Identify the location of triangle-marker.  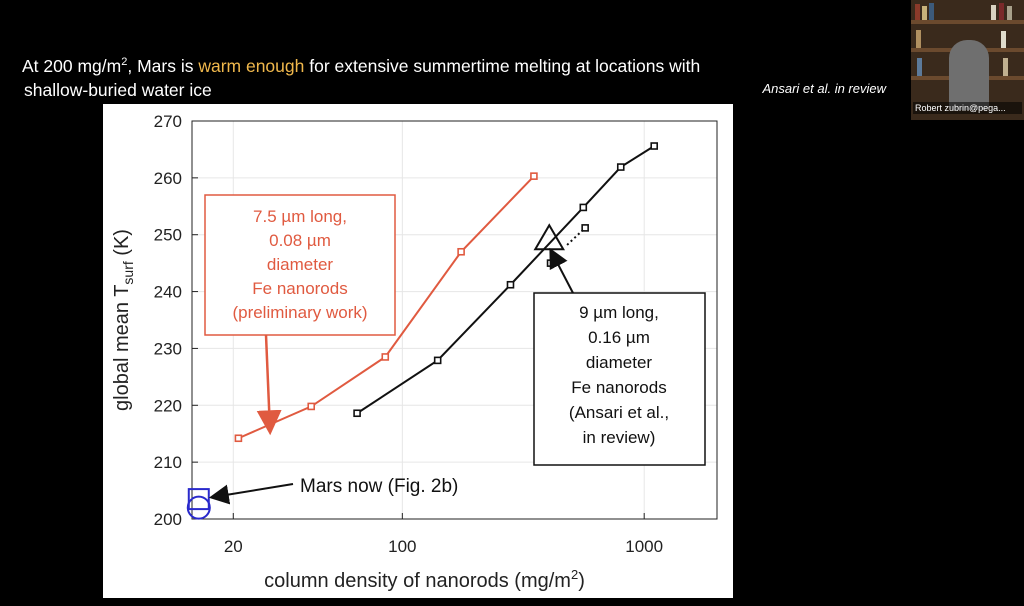
(549, 237).